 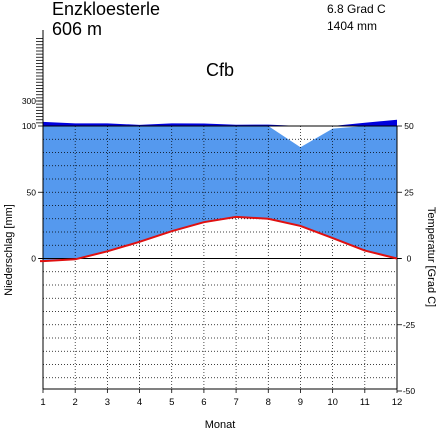 I want to click on temperature-line, so click(x=219, y=239).